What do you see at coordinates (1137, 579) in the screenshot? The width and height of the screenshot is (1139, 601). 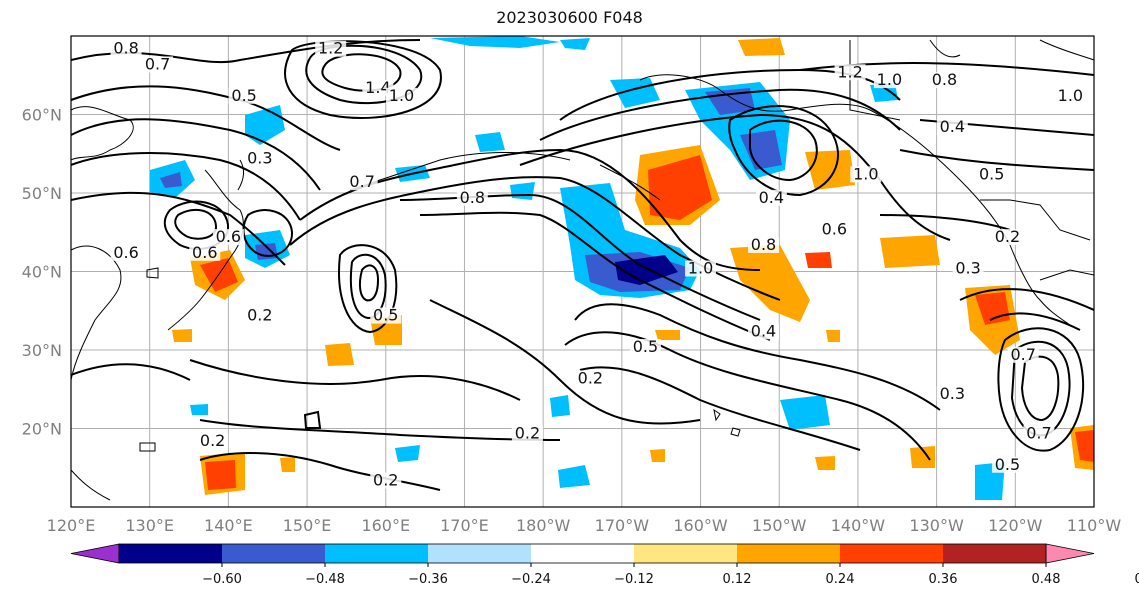 I see `colorbar-tick-label: 0.60` at bounding box center [1137, 579].